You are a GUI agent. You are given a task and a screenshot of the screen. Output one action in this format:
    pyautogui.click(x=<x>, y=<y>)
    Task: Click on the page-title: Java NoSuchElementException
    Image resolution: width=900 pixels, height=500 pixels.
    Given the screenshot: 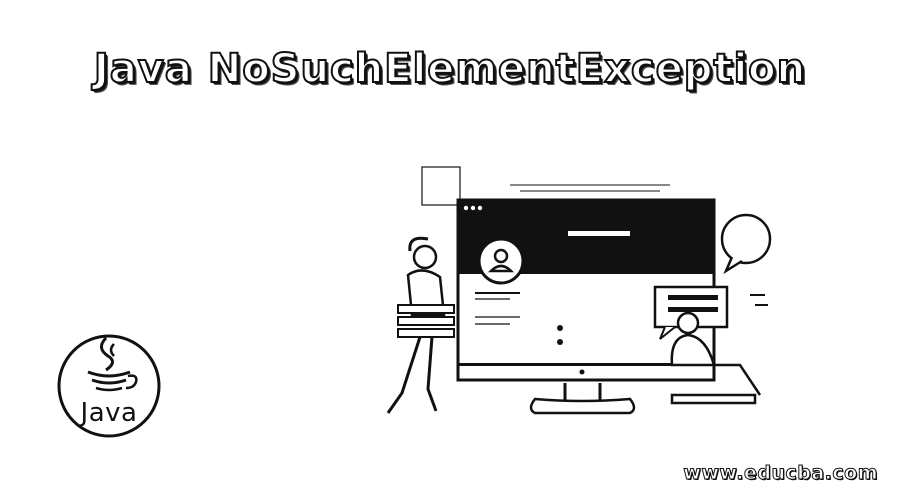 What is the action you would take?
    pyautogui.click(x=450, y=69)
    